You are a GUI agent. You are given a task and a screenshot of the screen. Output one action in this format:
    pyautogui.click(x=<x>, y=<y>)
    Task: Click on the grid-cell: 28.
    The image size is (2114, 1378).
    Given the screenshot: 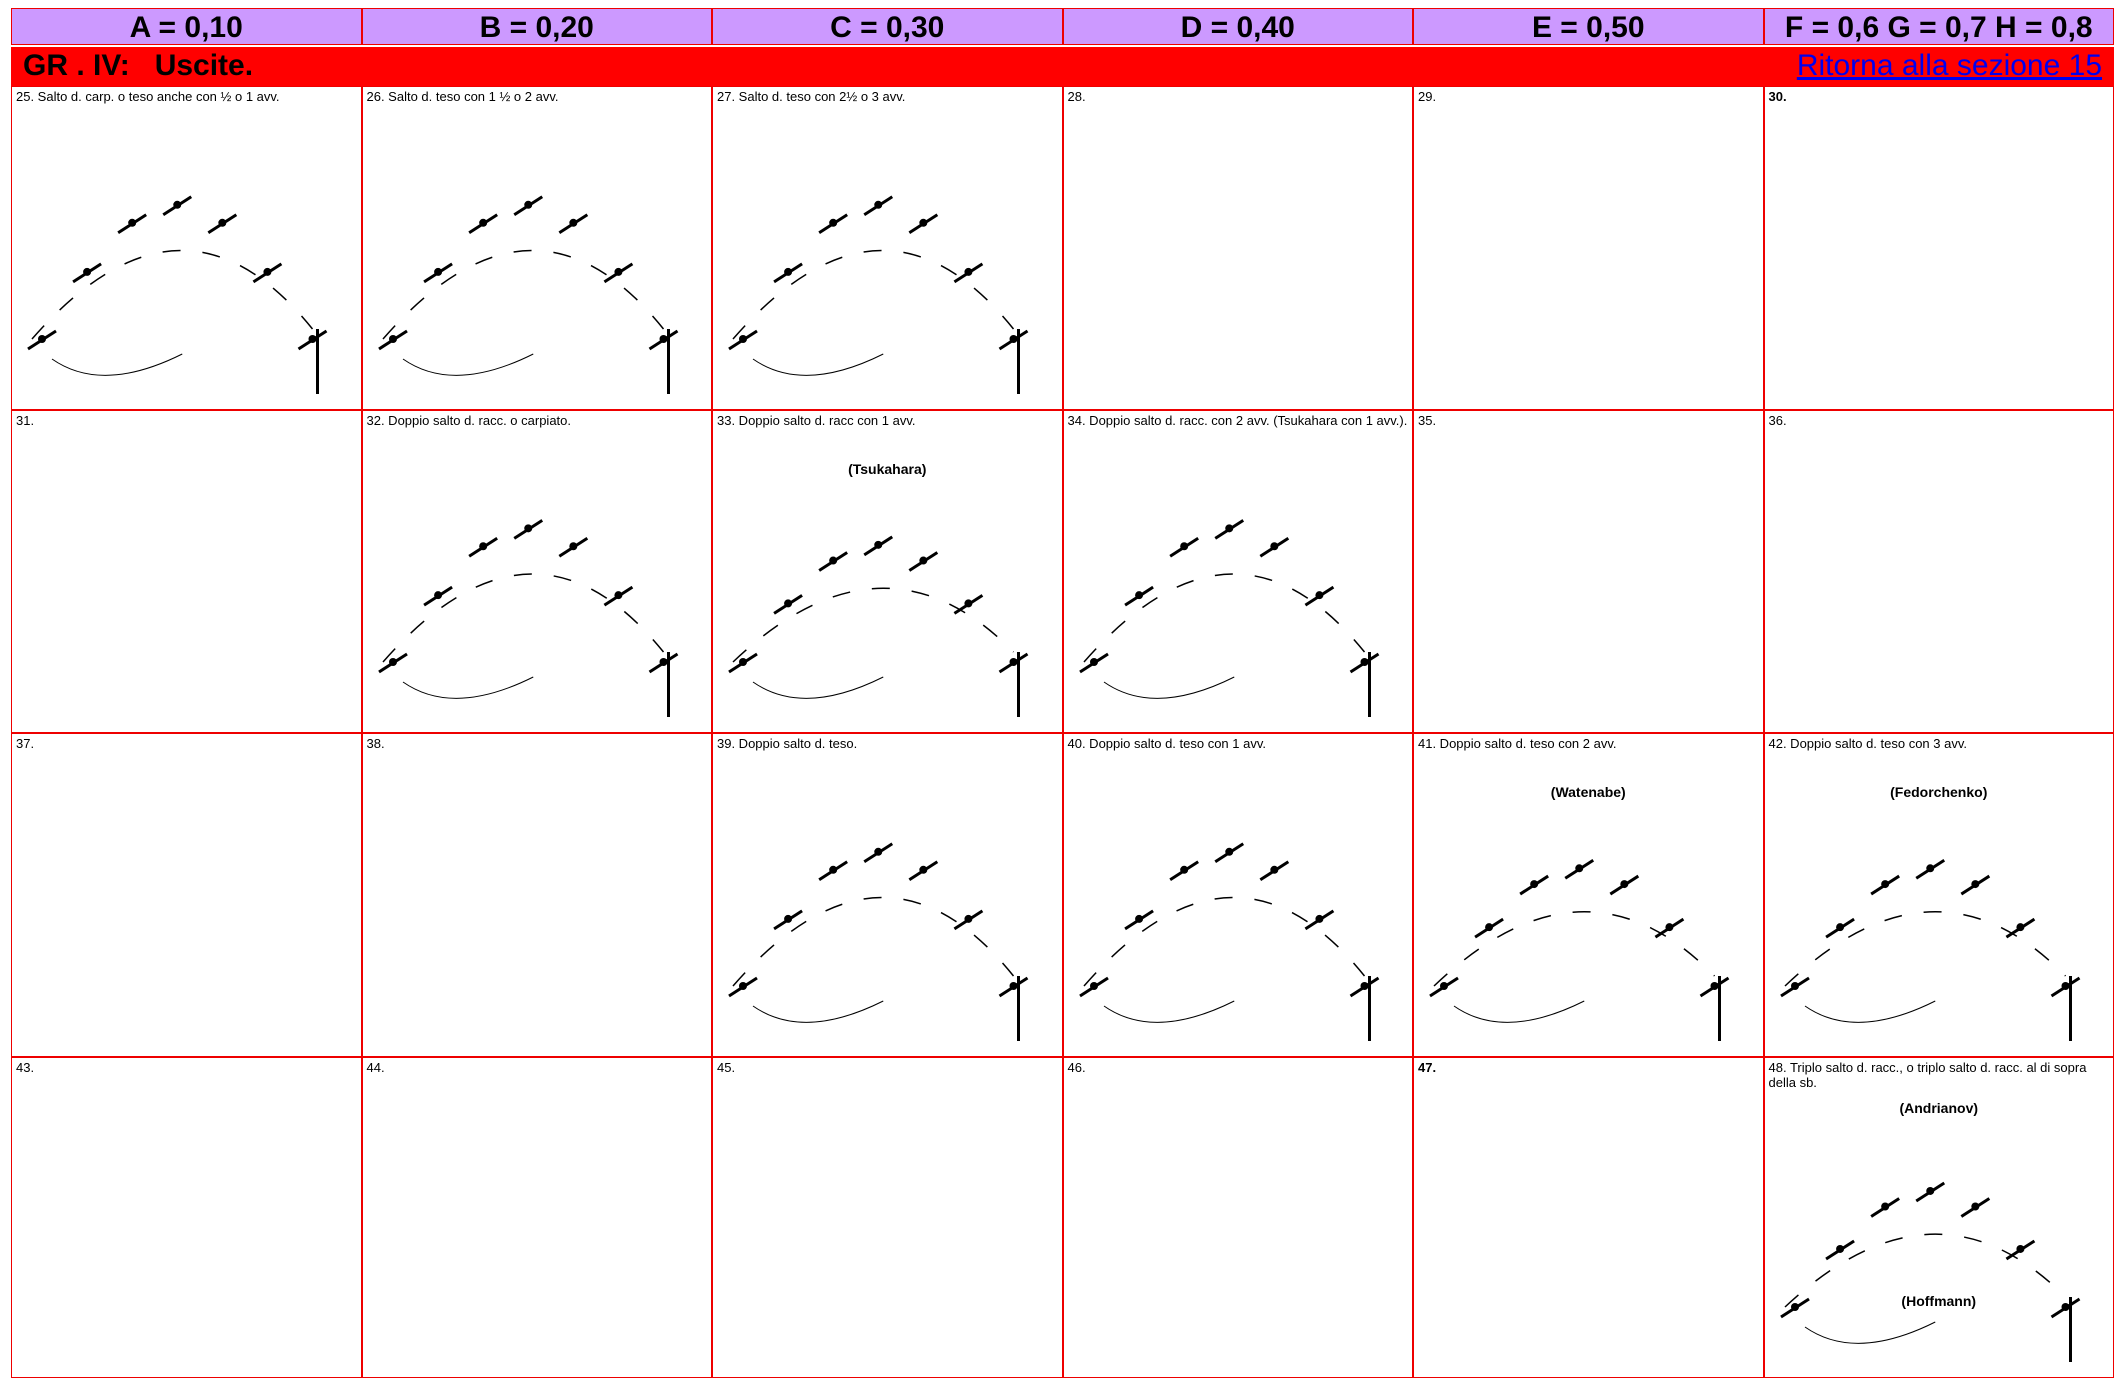 What is the action you would take?
    pyautogui.click(x=1237, y=248)
    